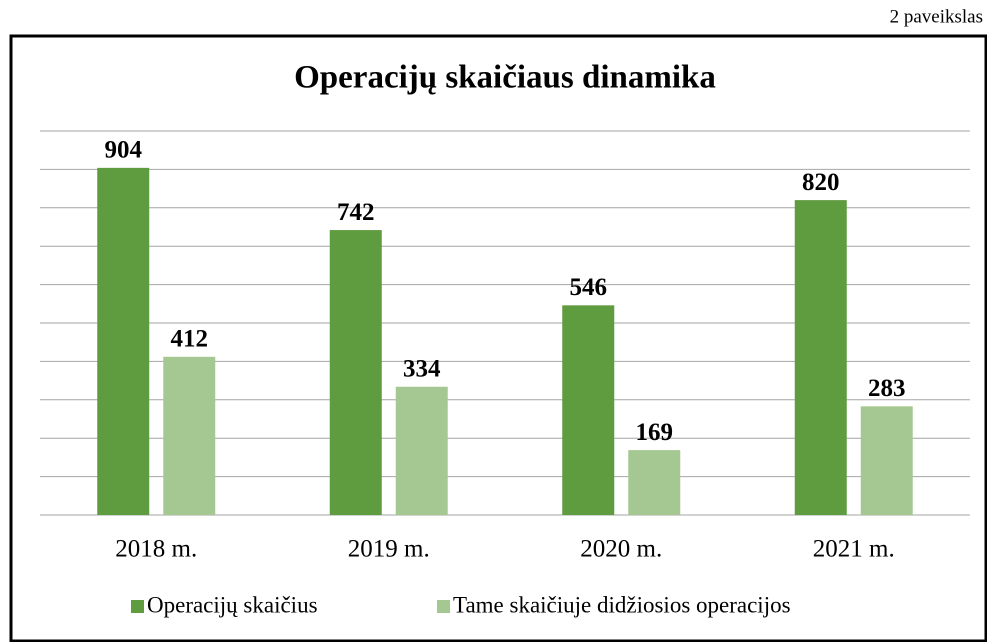 This screenshot has height=642, width=987. I want to click on x-tick-label: 2020 m., so click(621, 549).